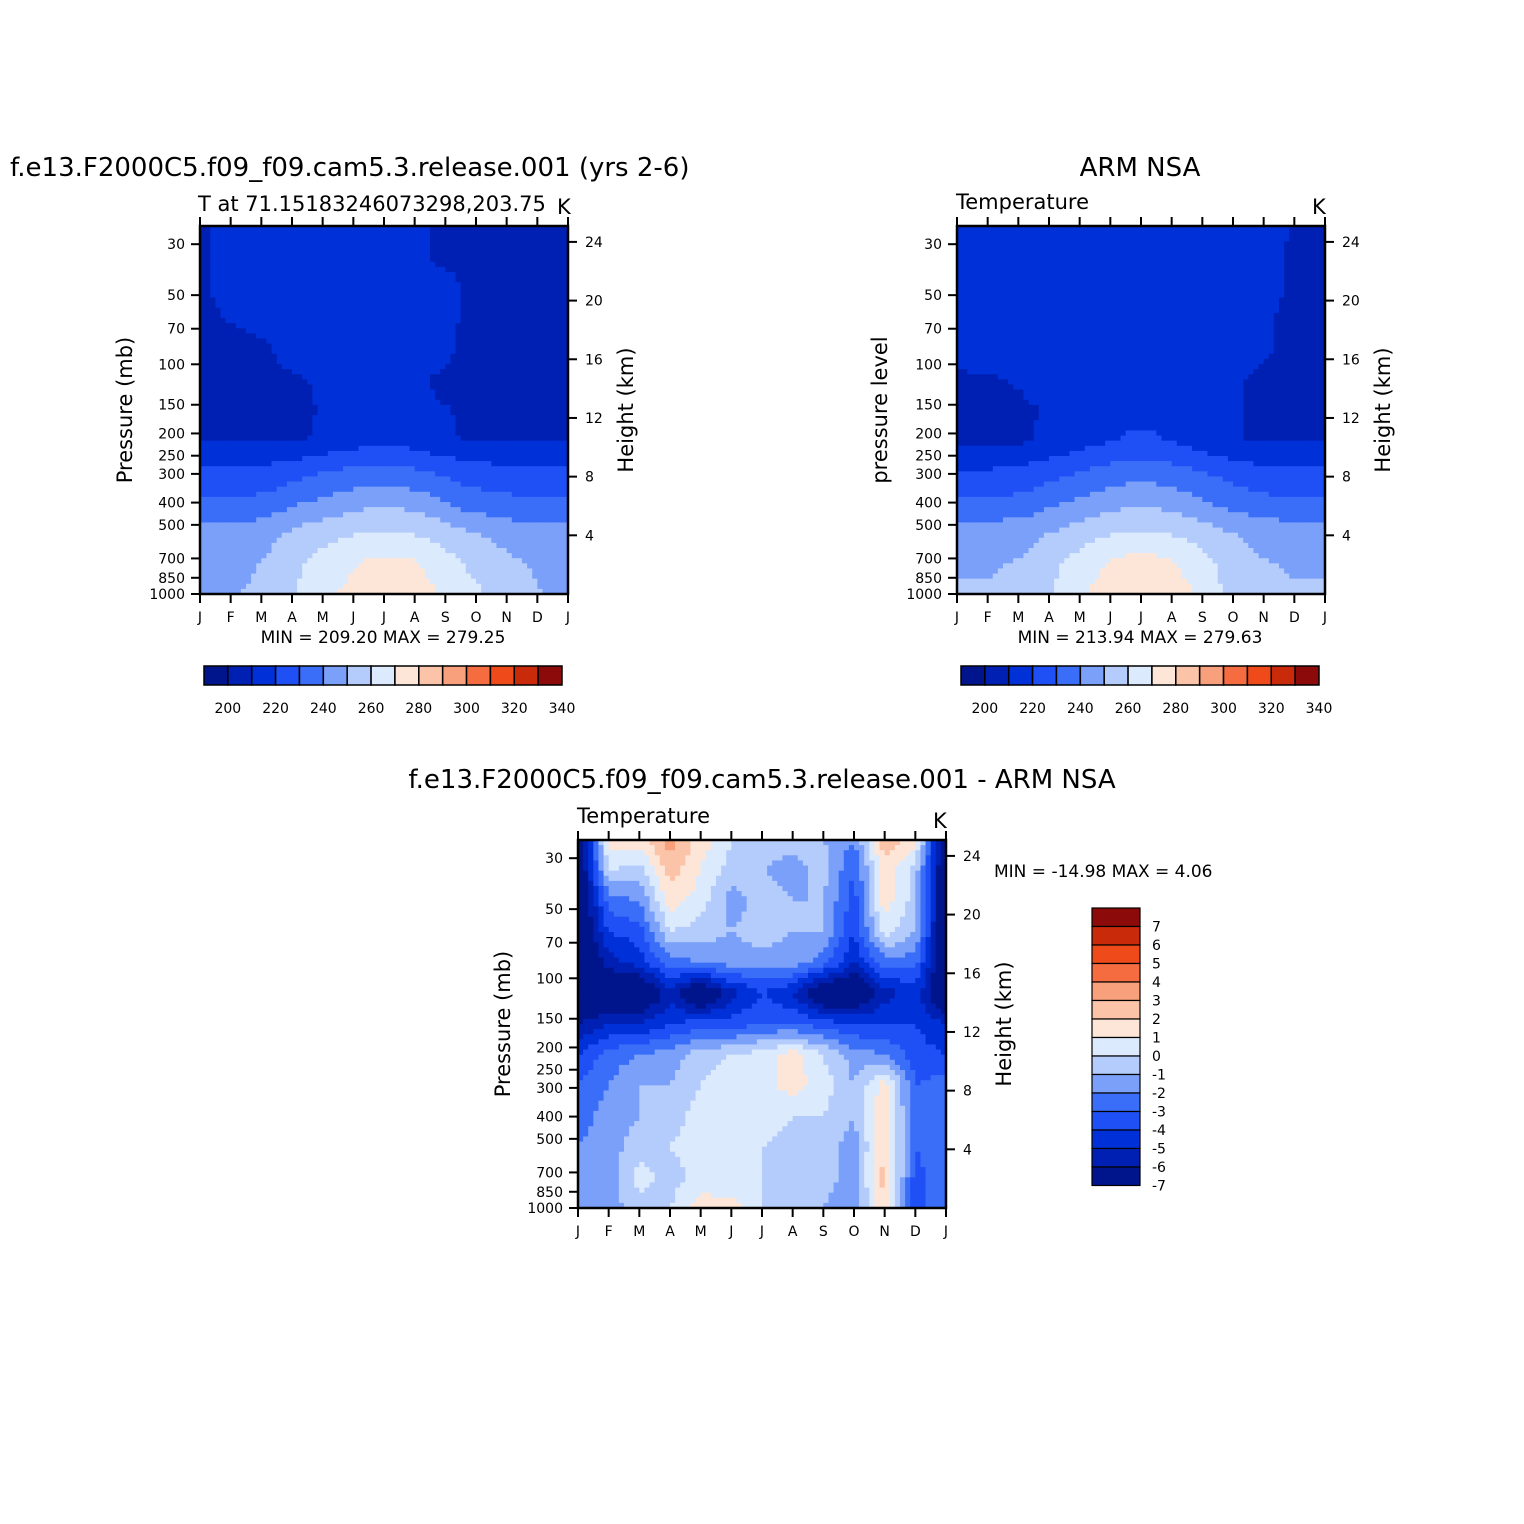  I want to click on model-left-axis-label: Pressure (mb), so click(125, 410).